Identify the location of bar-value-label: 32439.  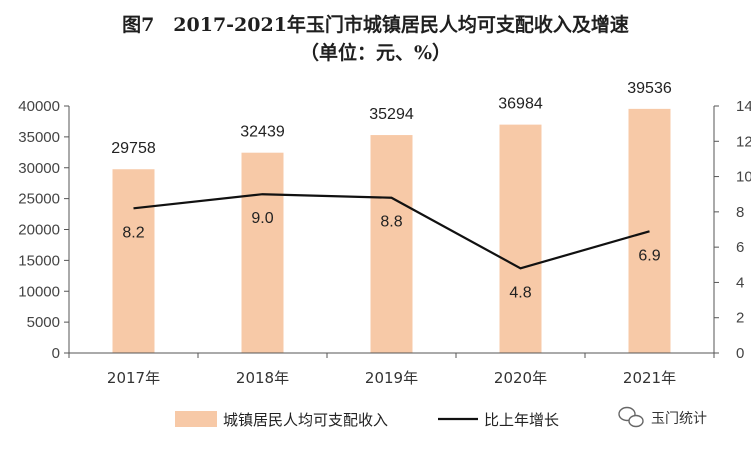
(262, 132).